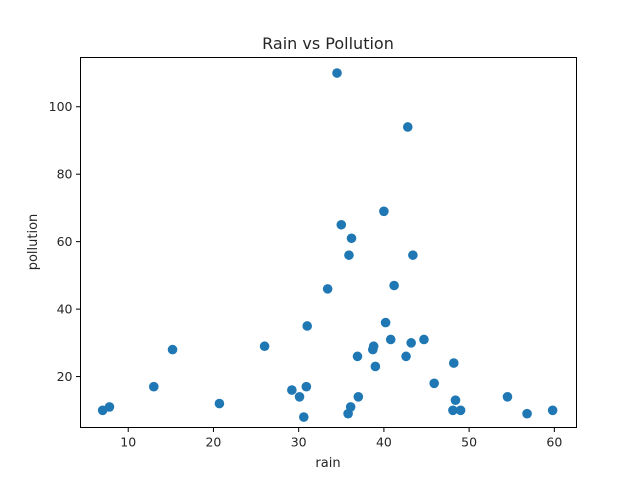  What do you see at coordinates (299, 442) in the screenshot?
I see `x-tick-label: 30` at bounding box center [299, 442].